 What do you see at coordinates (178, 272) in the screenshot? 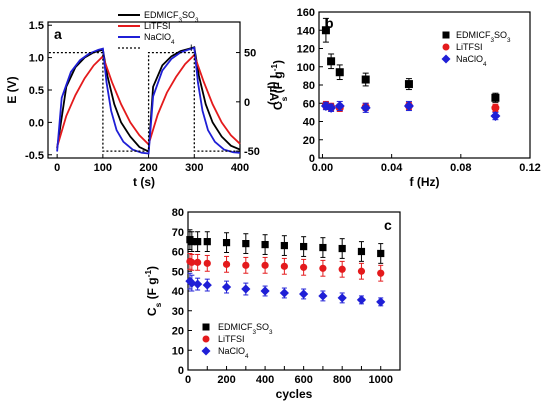
I see `y-tick-label: 50` at bounding box center [178, 272].